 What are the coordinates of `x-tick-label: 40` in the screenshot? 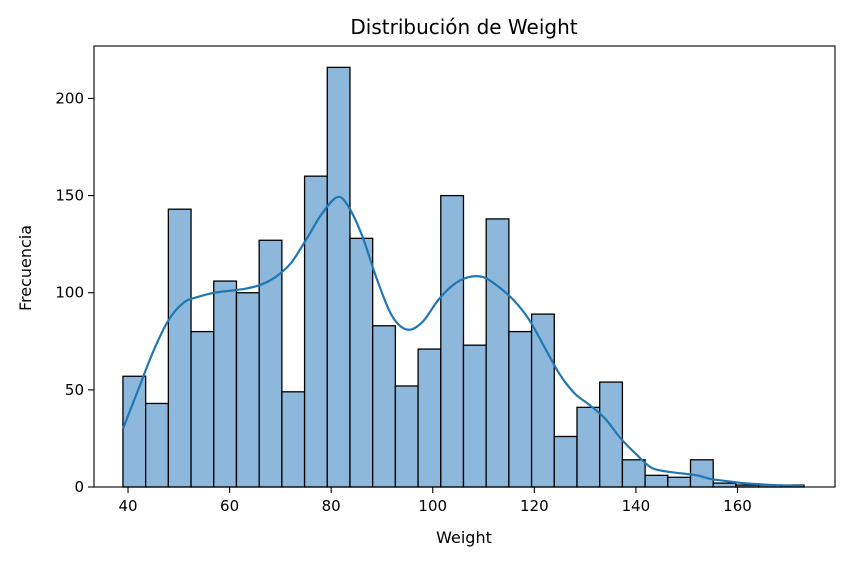 It's located at (127, 506).